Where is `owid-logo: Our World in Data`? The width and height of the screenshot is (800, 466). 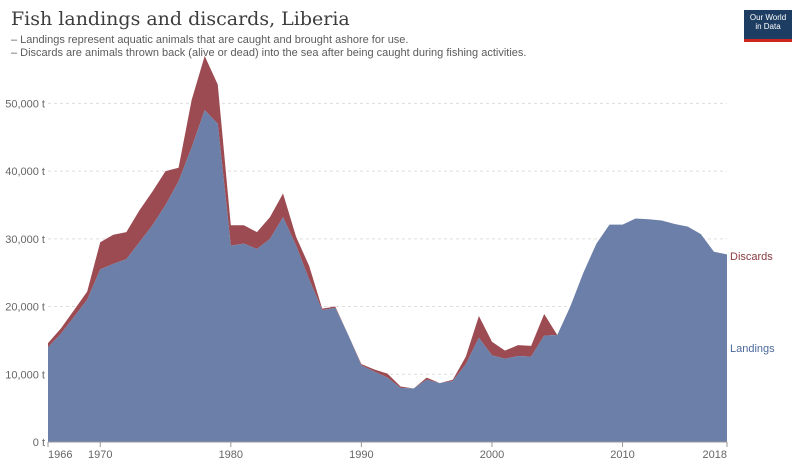 owid-logo: Our World in Data is located at coordinates (768, 26).